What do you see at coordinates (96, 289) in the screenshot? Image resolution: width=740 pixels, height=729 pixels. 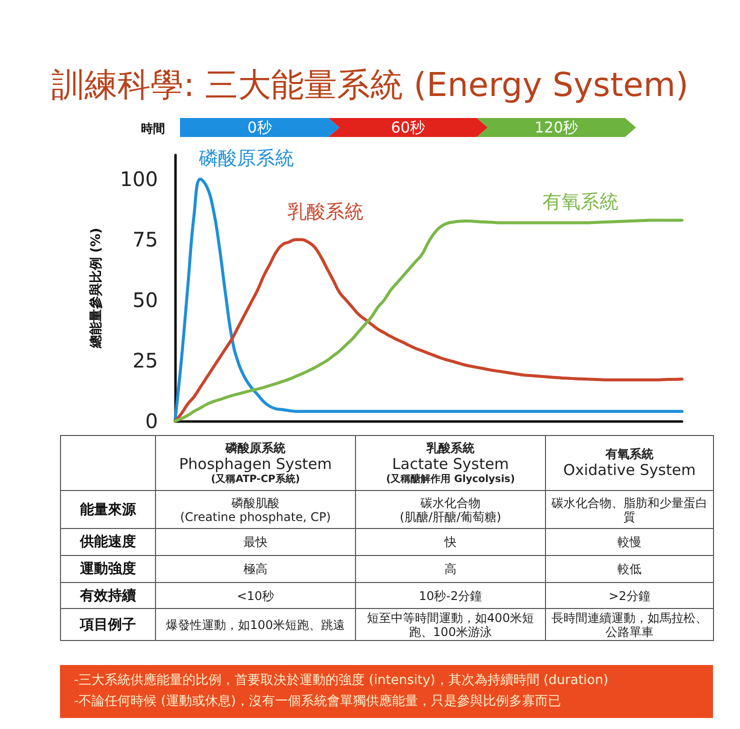 I see `y-axis-title: 總能量參與比例 (%)` at bounding box center [96, 289].